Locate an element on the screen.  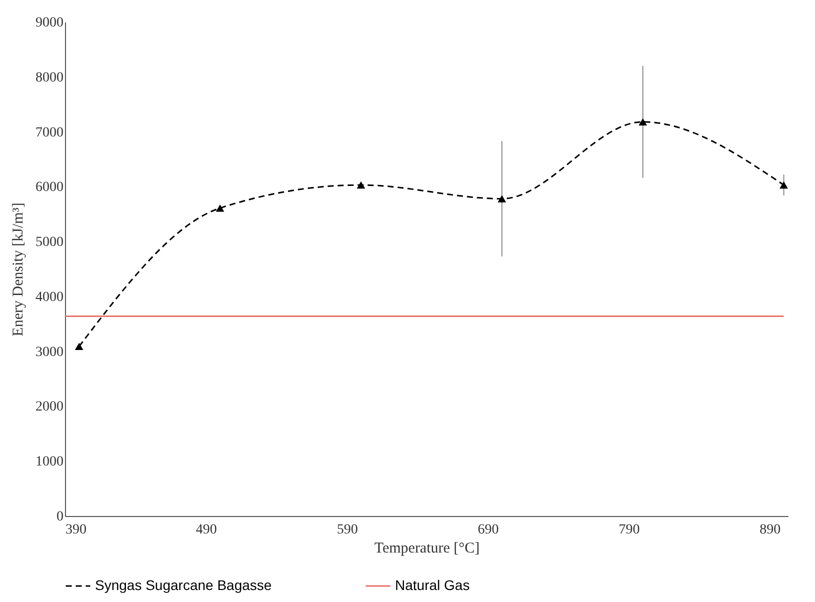
x-tick-label: 790 is located at coordinates (629, 530).